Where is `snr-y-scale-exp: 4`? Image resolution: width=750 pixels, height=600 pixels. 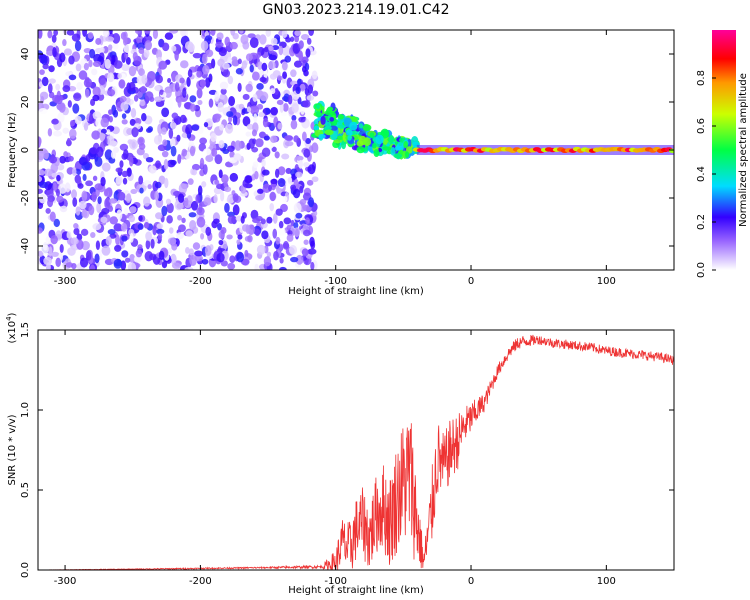
snr-y-scale-exp: 4 is located at coordinates (9, 318).